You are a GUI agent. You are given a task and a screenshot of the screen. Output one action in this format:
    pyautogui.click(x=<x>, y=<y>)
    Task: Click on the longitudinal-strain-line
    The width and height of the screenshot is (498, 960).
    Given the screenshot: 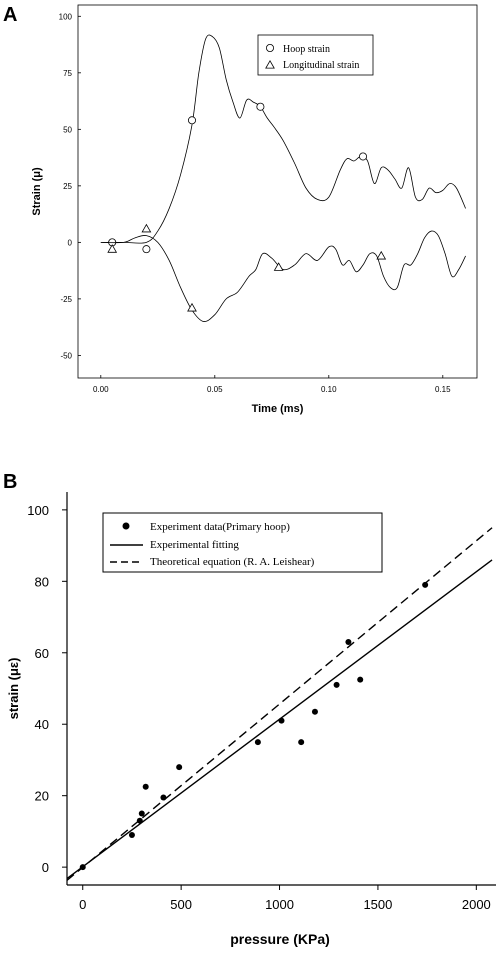 What is the action you would take?
    pyautogui.click(x=283, y=276)
    